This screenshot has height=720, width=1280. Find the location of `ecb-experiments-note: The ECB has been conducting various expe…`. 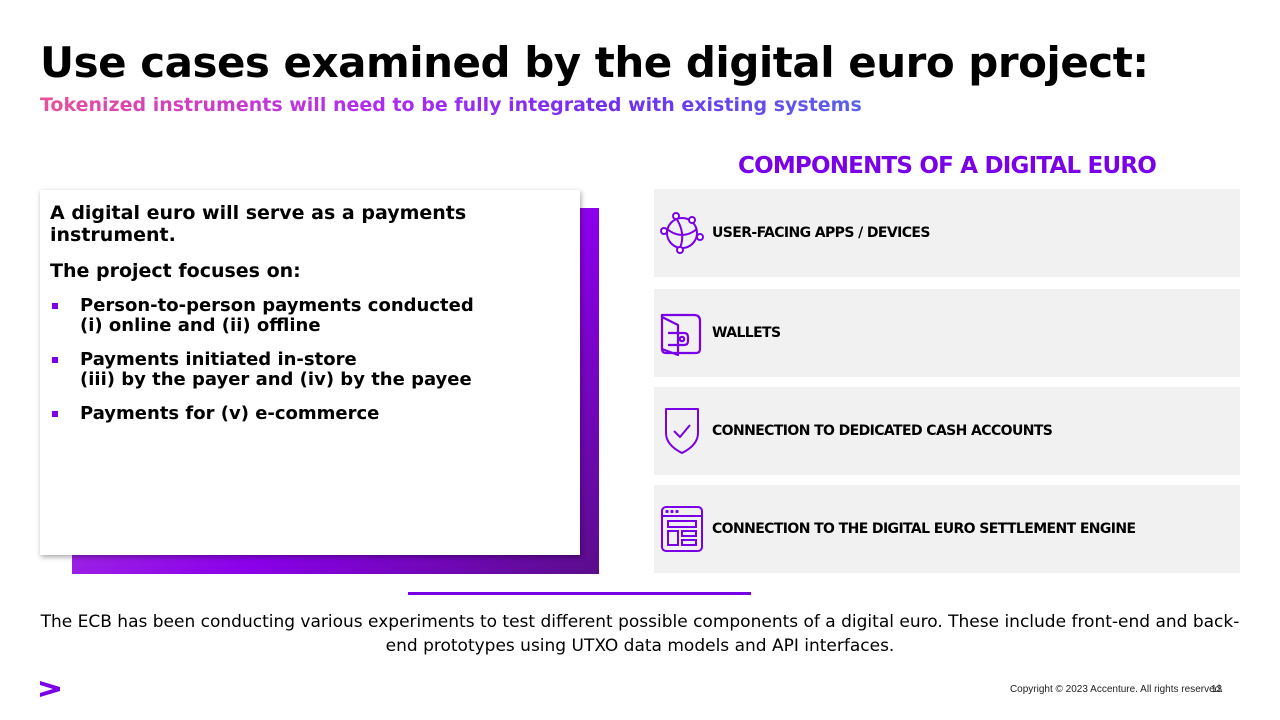

ecb-experiments-note: The ECB has been conducting various expe… is located at coordinates (640, 634).